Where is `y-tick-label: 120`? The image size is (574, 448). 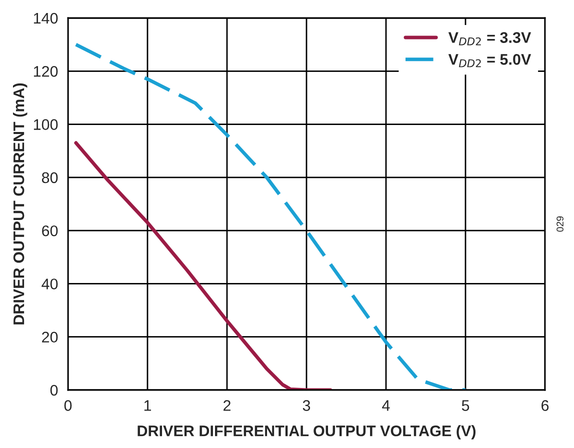 y-tick-label: 120 is located at coordinates (46, 71).